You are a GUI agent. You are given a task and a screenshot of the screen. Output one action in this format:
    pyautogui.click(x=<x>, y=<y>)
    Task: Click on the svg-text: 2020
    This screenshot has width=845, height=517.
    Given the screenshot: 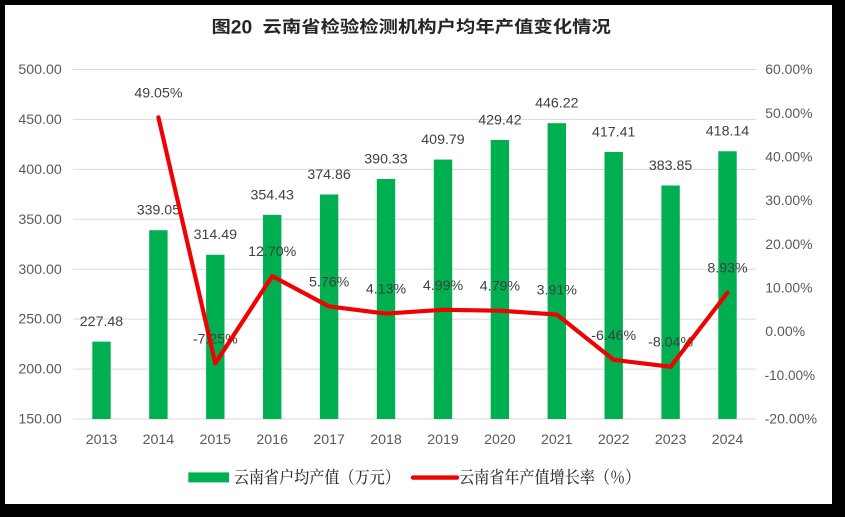 What is the action you would take?
    pyautogui.click(x=500, y=440)
    